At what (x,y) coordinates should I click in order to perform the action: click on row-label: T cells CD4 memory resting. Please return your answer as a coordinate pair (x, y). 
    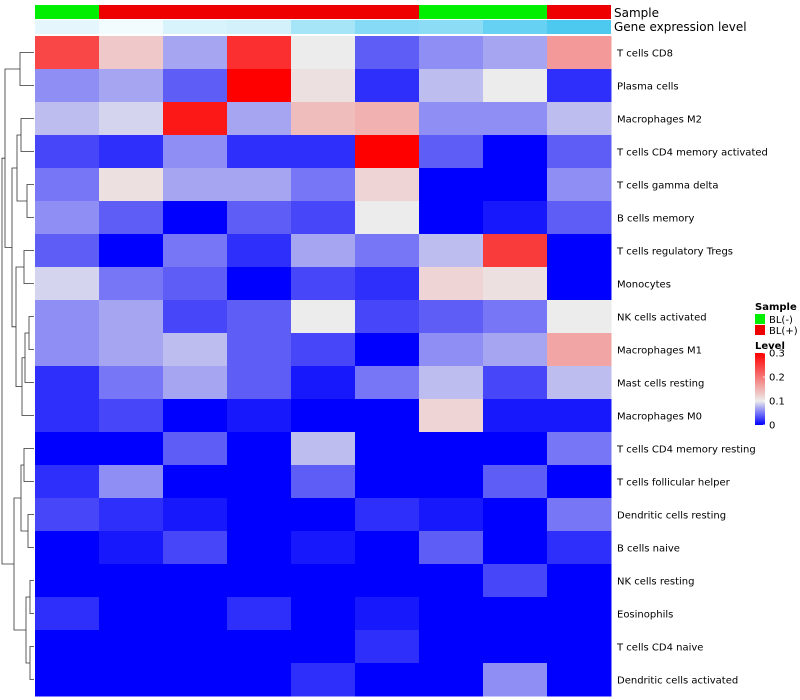
    Looking at the image, I should click on (686, 450).